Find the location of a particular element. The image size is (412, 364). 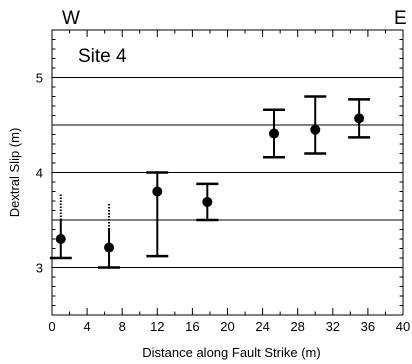

y-tick-label: 3 is located at coordinates (39, 268).